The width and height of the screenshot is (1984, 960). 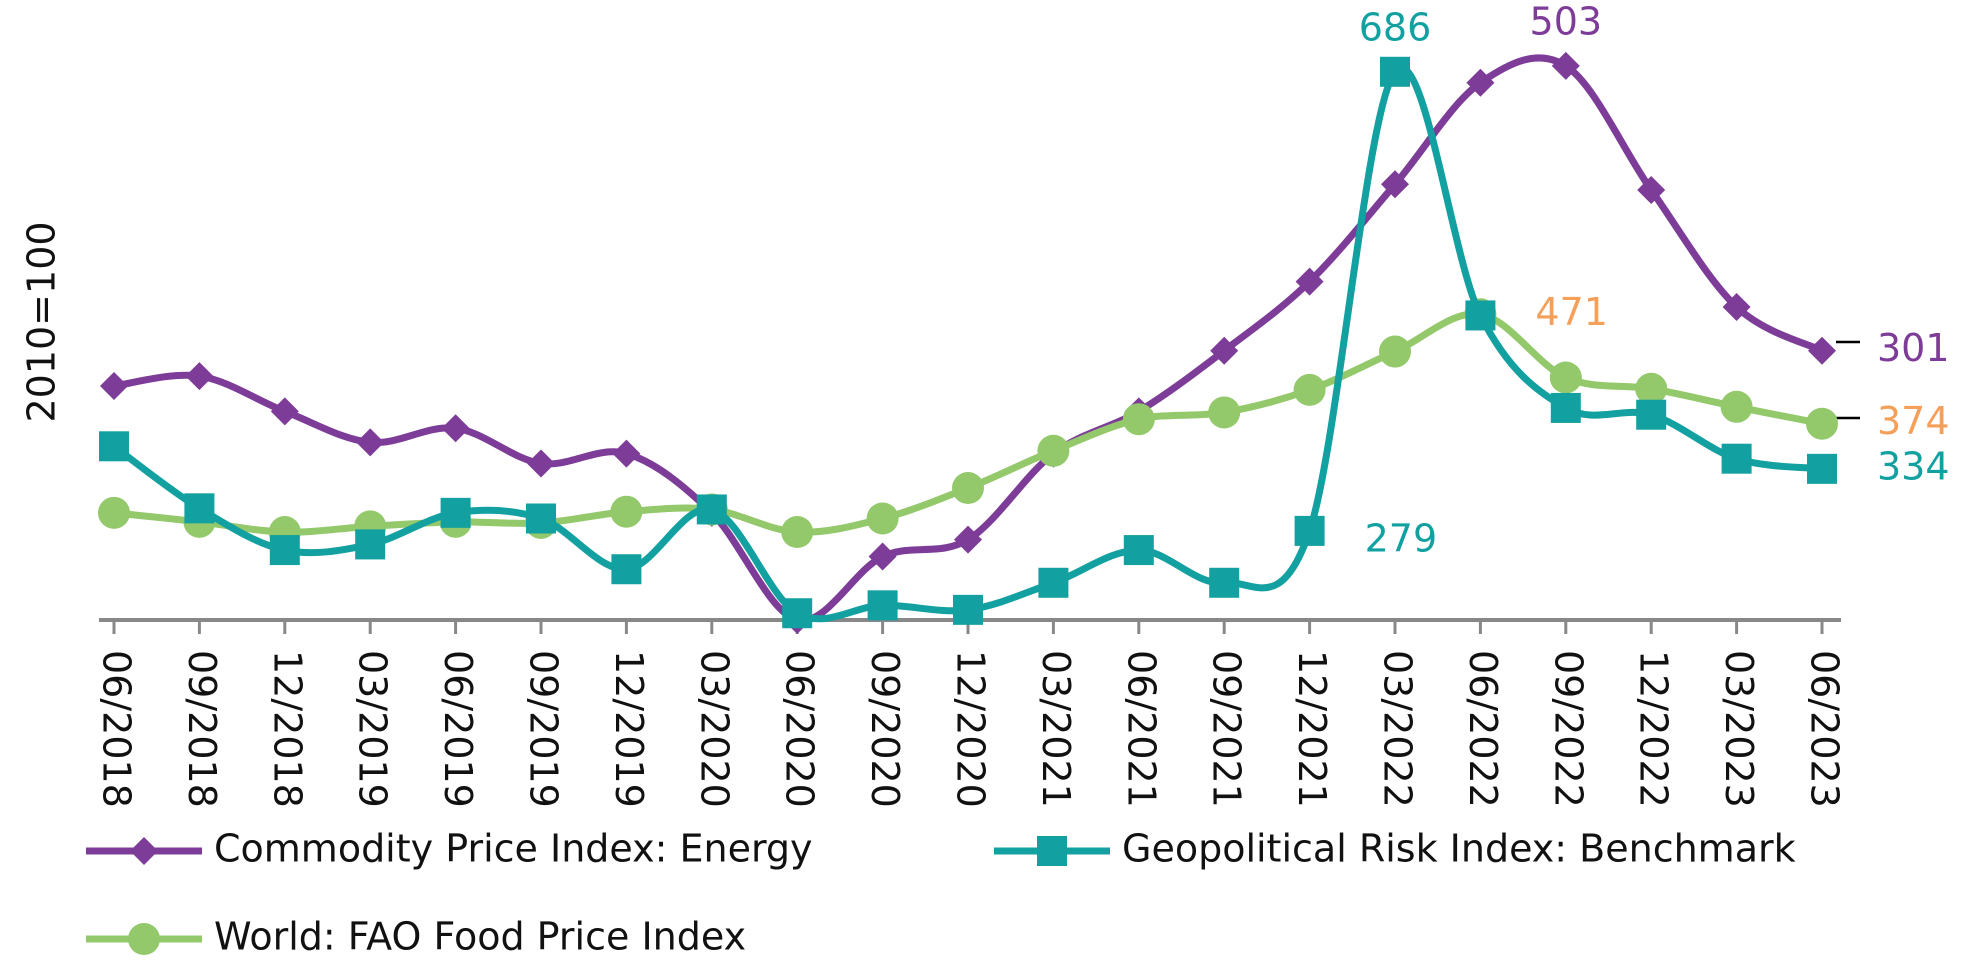 What do you see at coordinates (513, 849) in the screenshot?
I see `legend-label: Commodity Price Index: Energy` at bounding box center [513, 849].